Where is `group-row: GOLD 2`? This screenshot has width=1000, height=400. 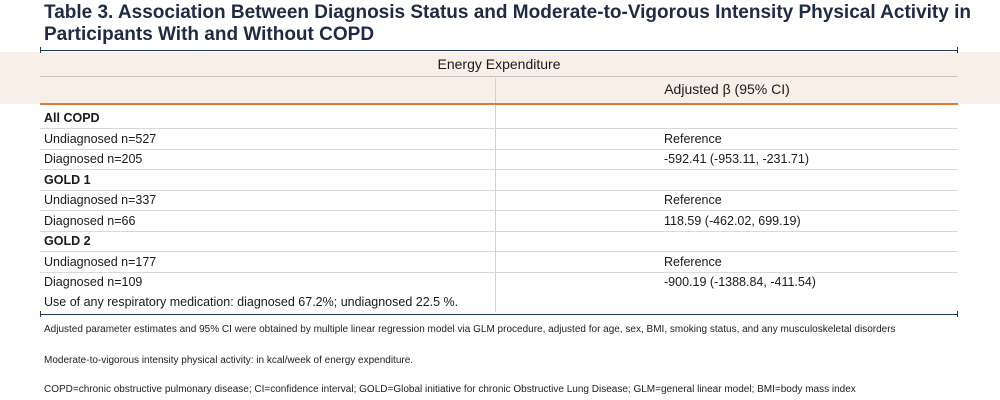
group-row: GOLD 2 is located at coordinates (499, 241).